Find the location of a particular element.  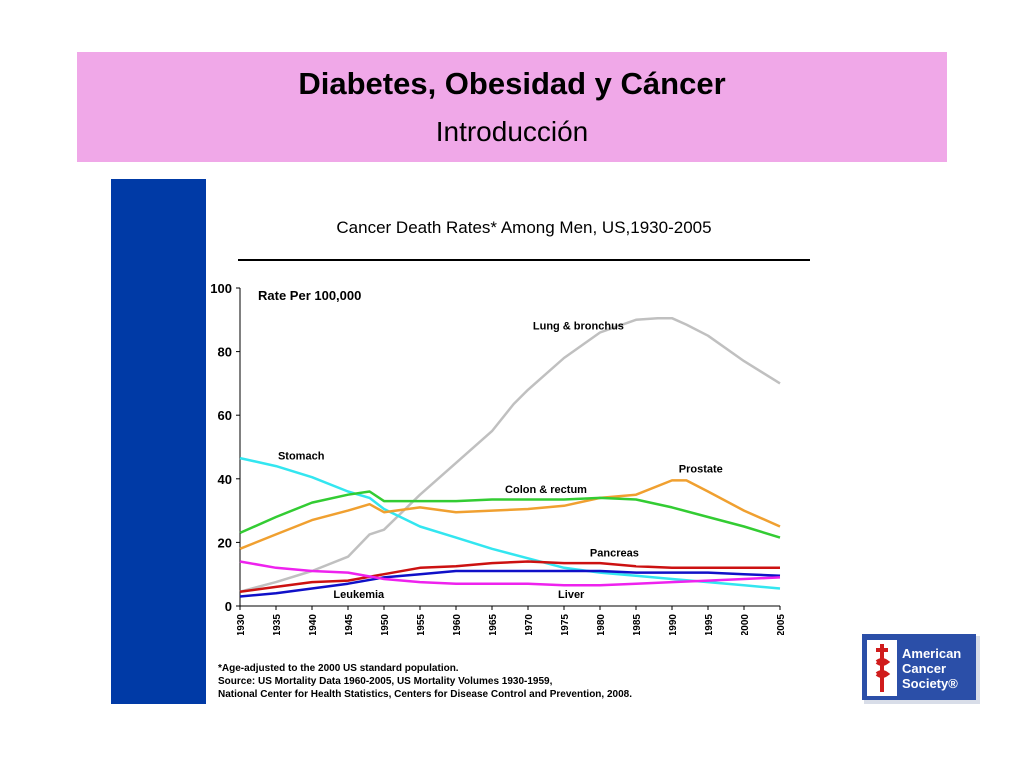

y-tick-label: 40 is located at coordinates (225, 479).